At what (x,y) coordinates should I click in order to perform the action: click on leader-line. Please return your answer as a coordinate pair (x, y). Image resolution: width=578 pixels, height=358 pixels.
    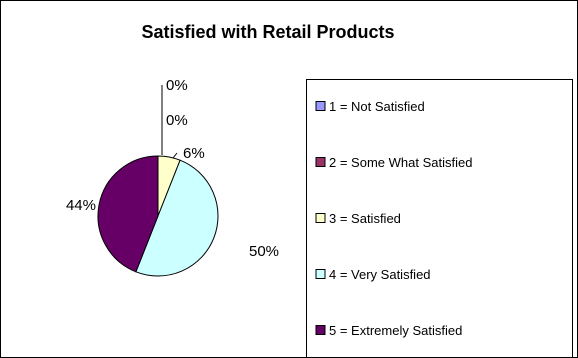
    Looking at the image, I should click on (175, 155).